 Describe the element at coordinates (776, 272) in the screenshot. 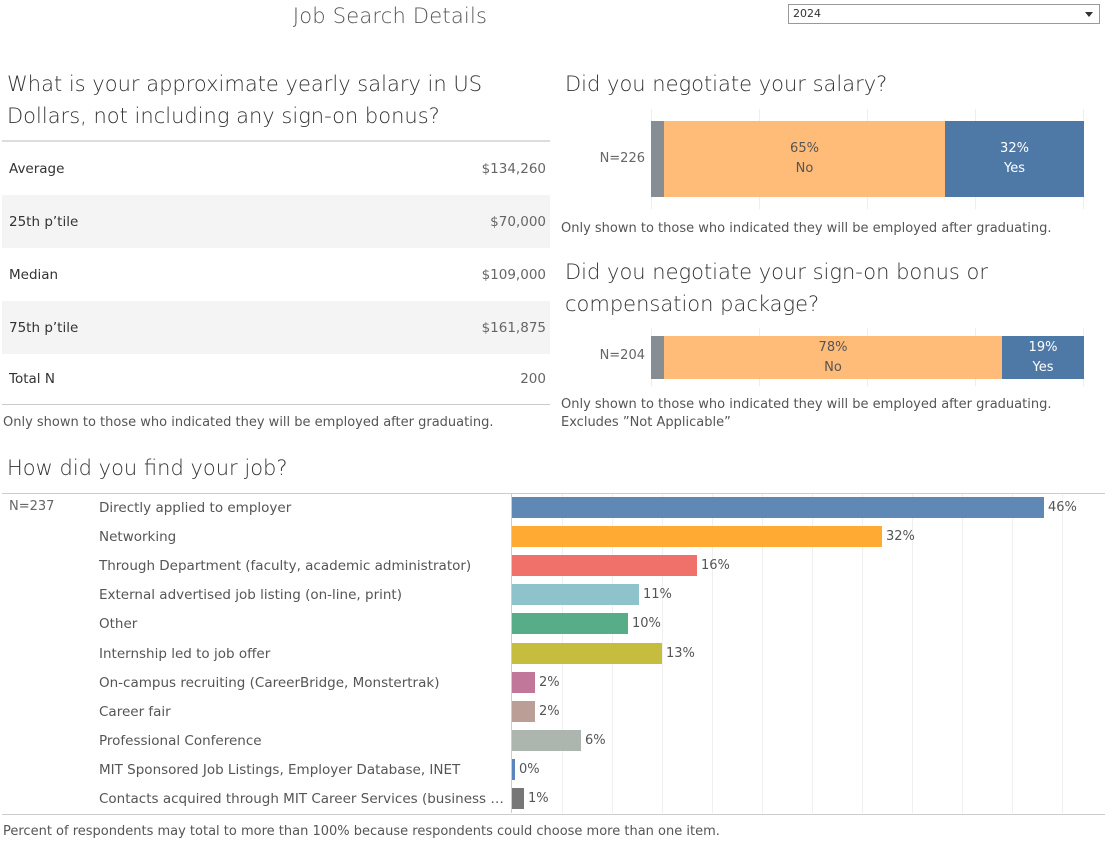

I see `bonus-title-line1: Did you negotiate your sign-on bonus or` at that location.